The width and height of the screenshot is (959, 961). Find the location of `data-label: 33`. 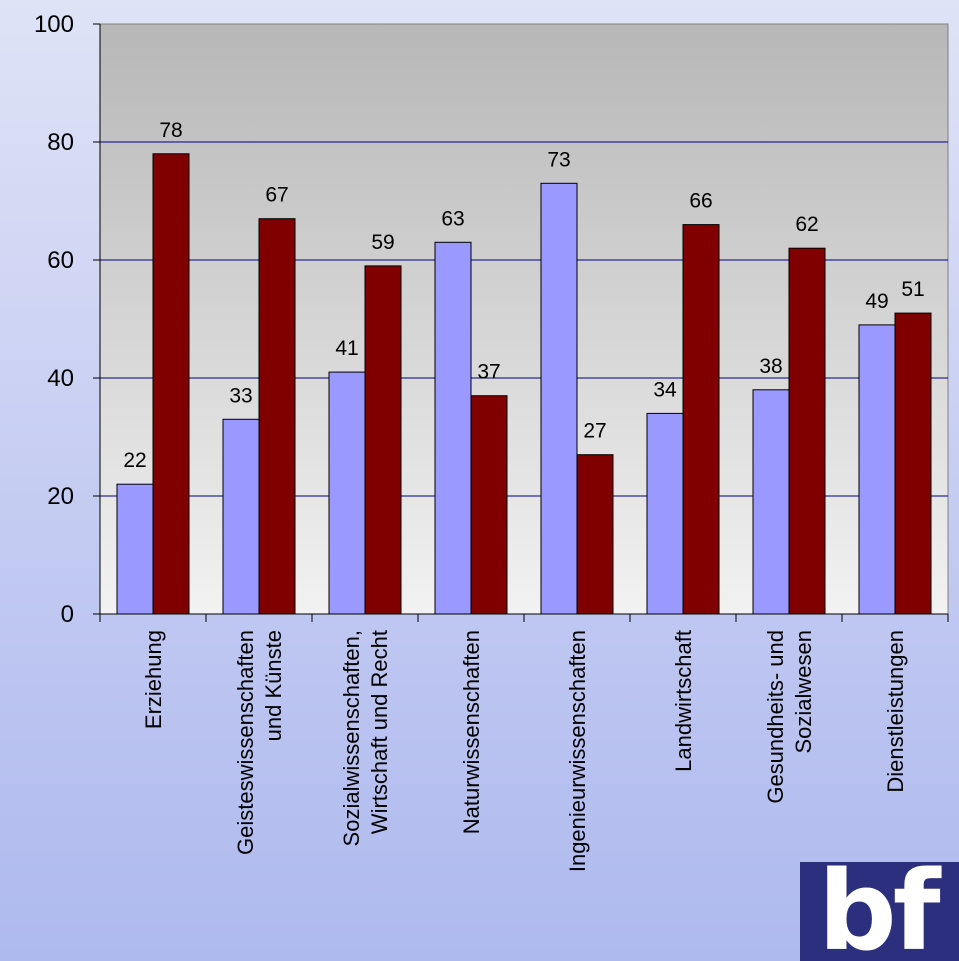

data-label: 33 is located at coordinates (240, 395).